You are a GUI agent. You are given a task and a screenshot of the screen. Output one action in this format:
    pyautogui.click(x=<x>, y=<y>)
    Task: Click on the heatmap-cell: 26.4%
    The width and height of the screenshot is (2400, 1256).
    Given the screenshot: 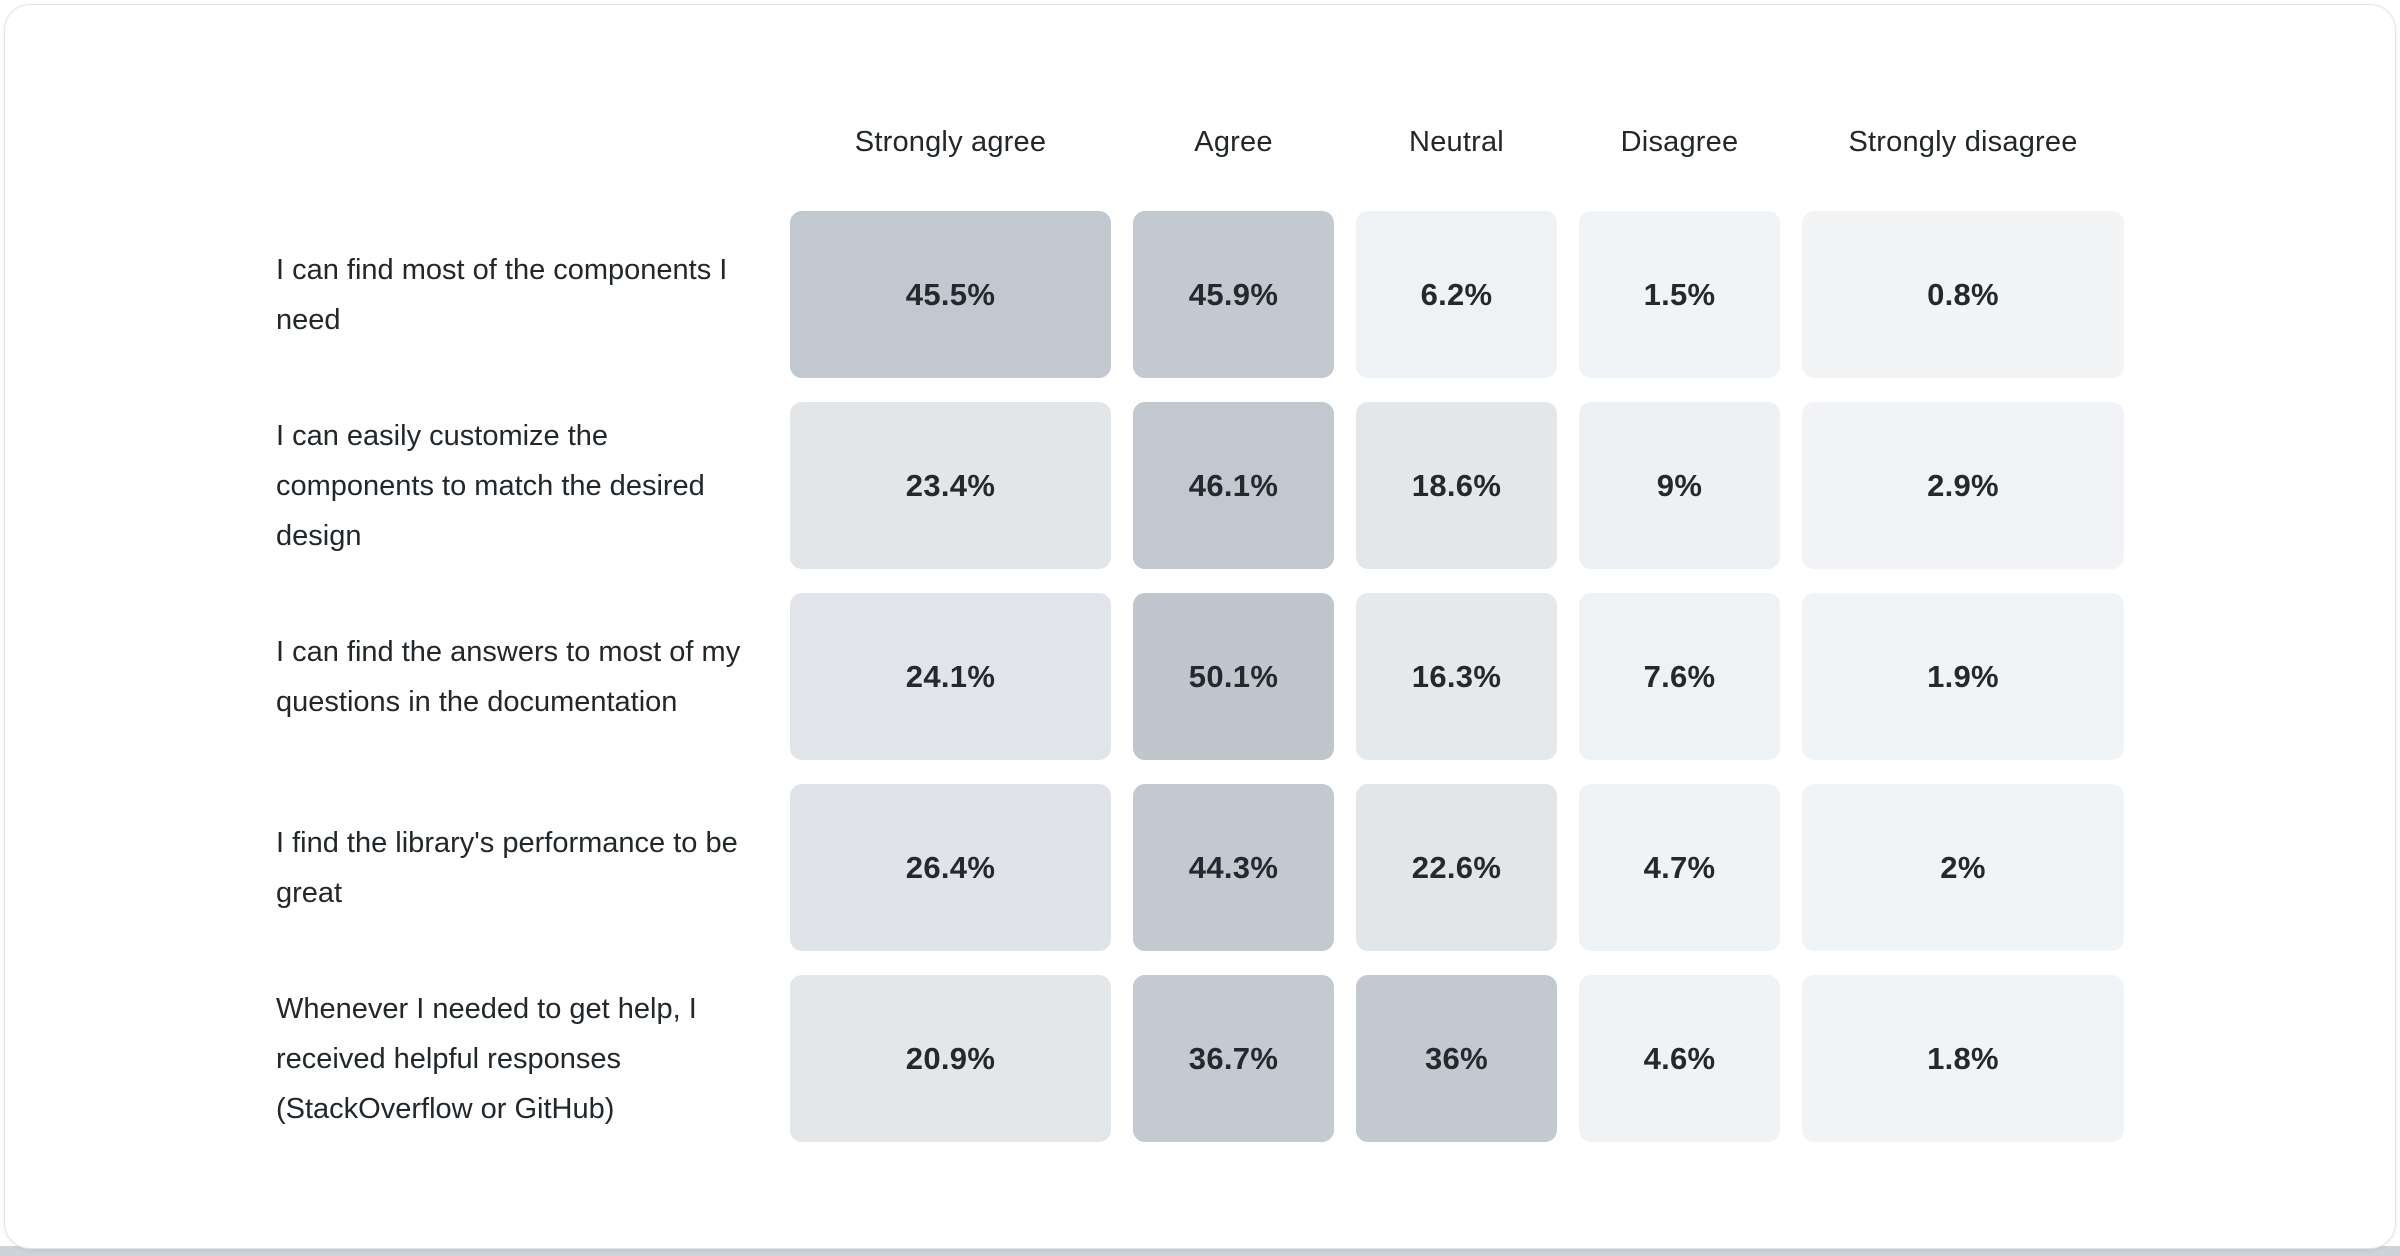 What is the action you would take?
    pyautogui.click(x=950, y=867)
    